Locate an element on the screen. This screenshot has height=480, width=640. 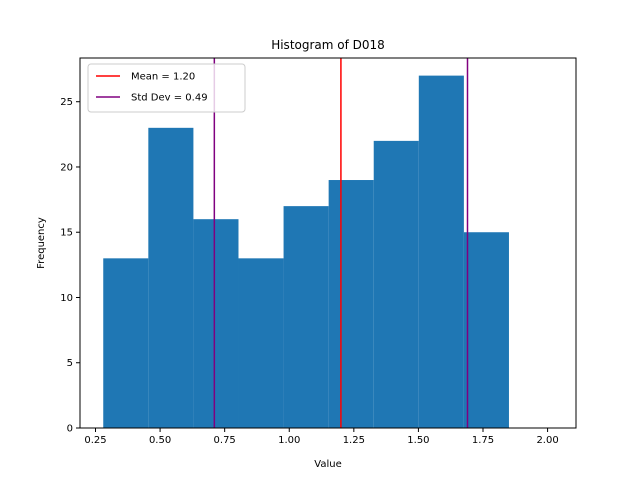
x-axis-title: Value is located at coordinates (327, 464).